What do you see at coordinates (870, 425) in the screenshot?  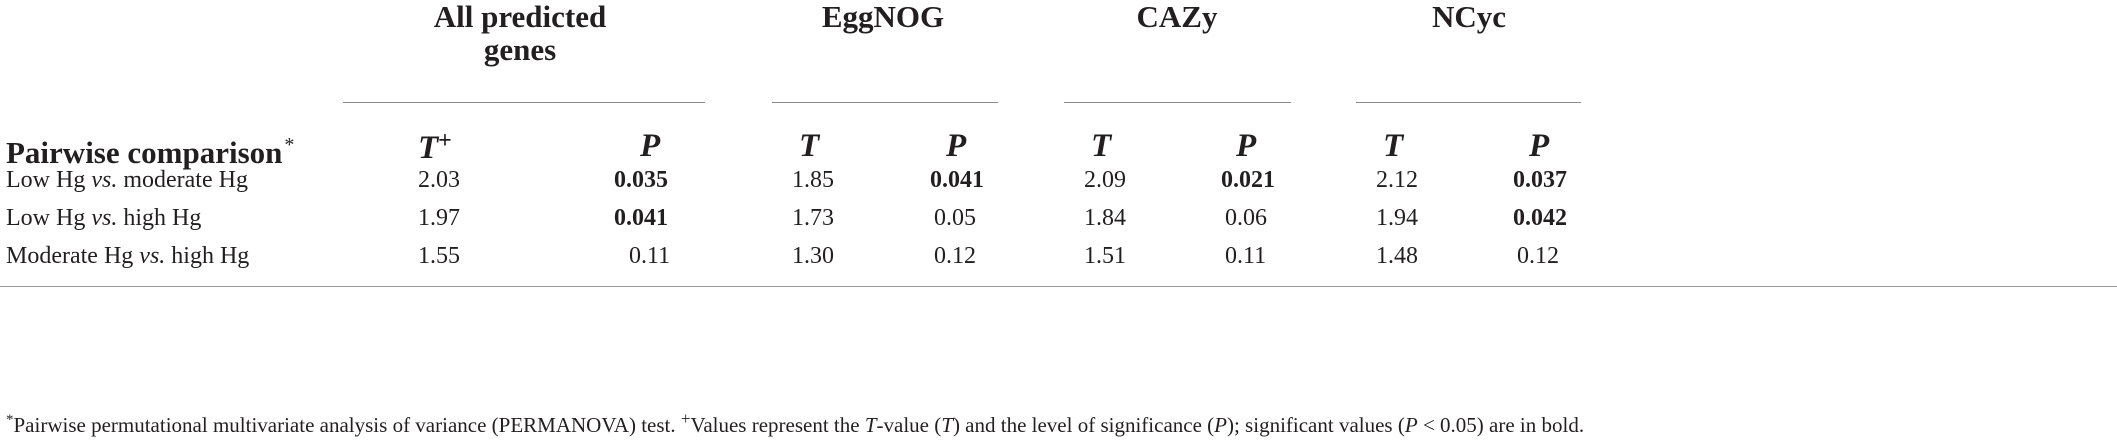 I see `footnote-t-italic: T` at bounding box center [870, 425].